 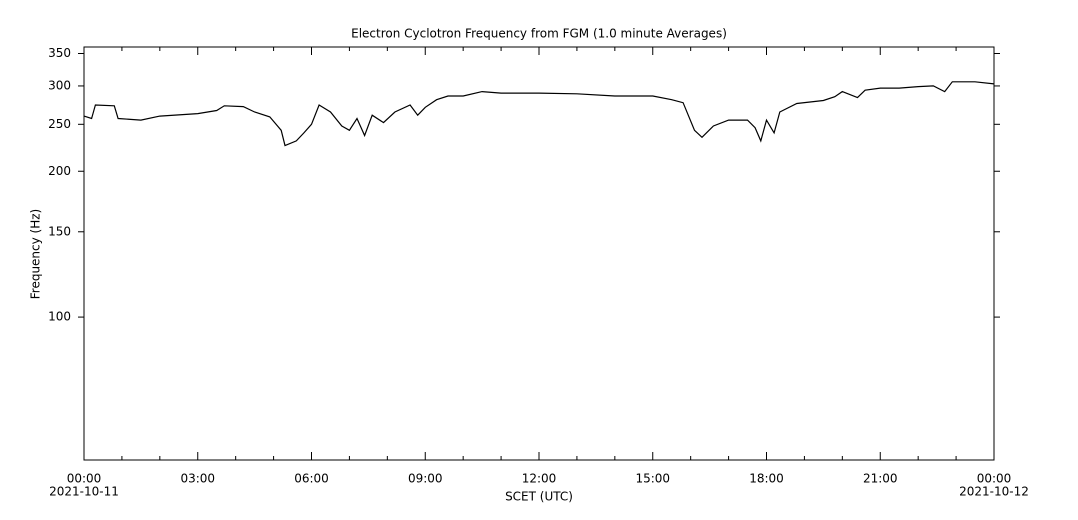 I want to click on x-tick-label: 12:00, so click(x=539, y=479).